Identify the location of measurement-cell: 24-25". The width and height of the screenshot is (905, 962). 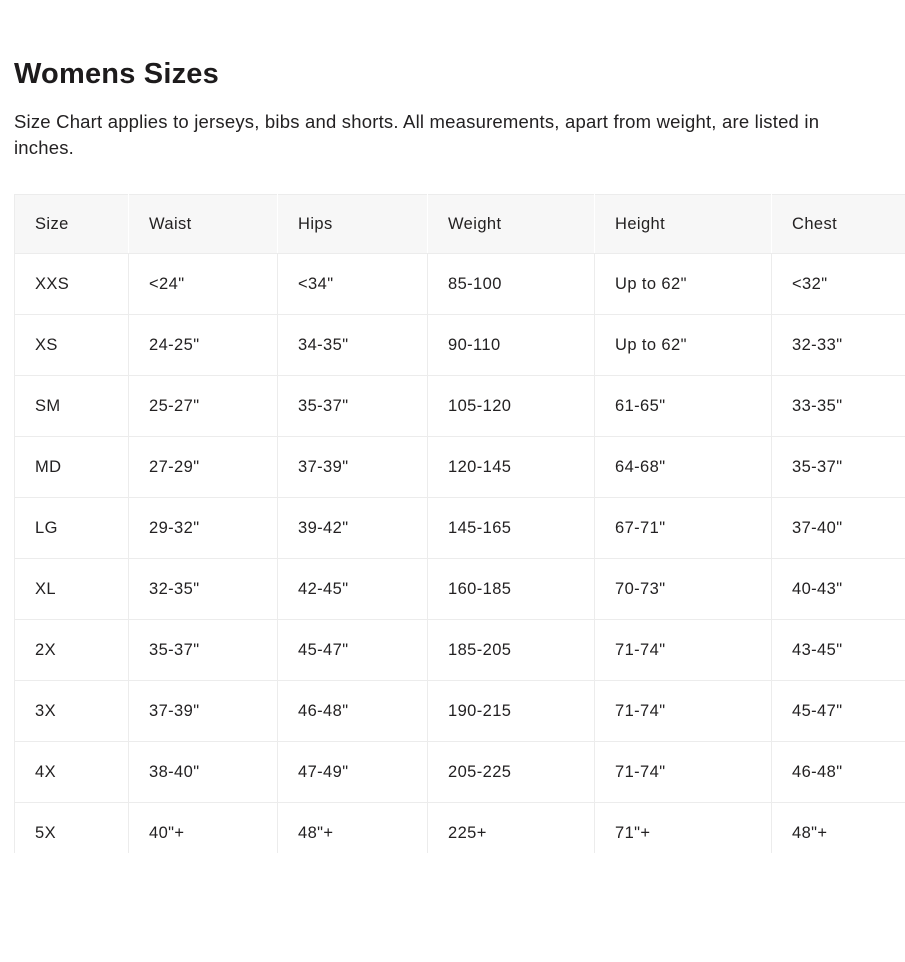
(203, 345).